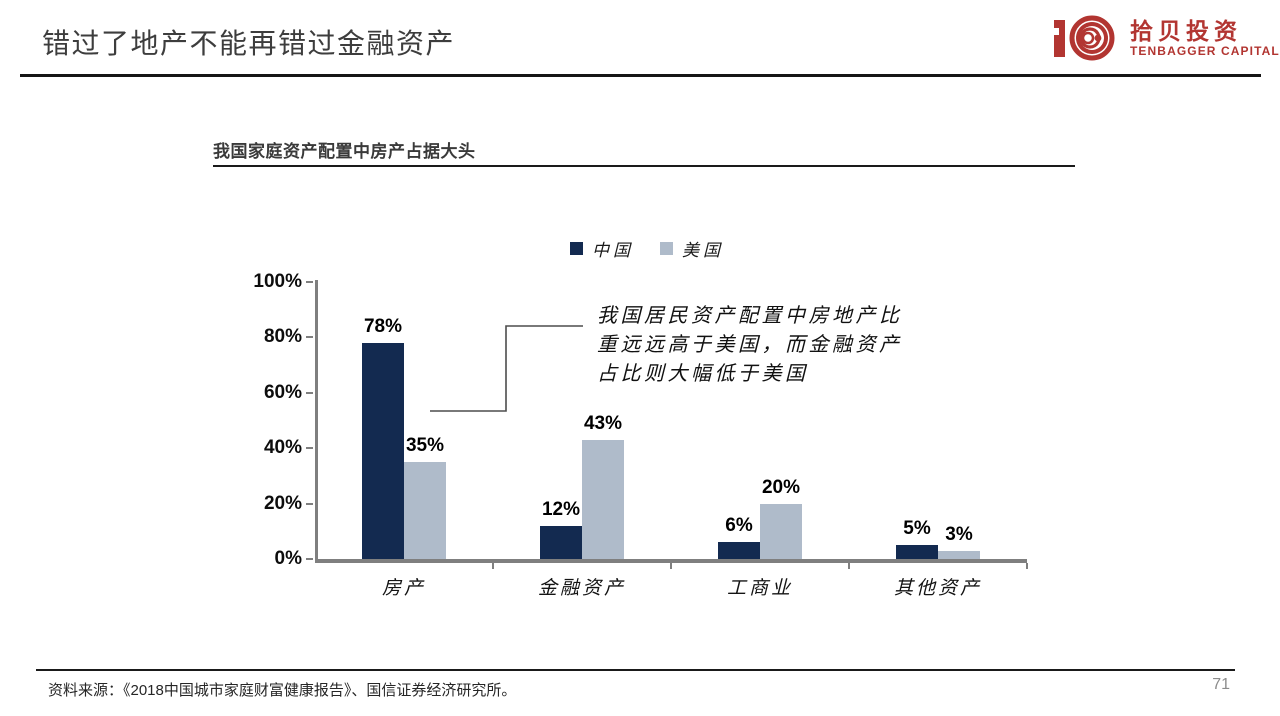  Describe the element at coordinates (640, 75) in the screenshot. I see `title-divider` at that location.